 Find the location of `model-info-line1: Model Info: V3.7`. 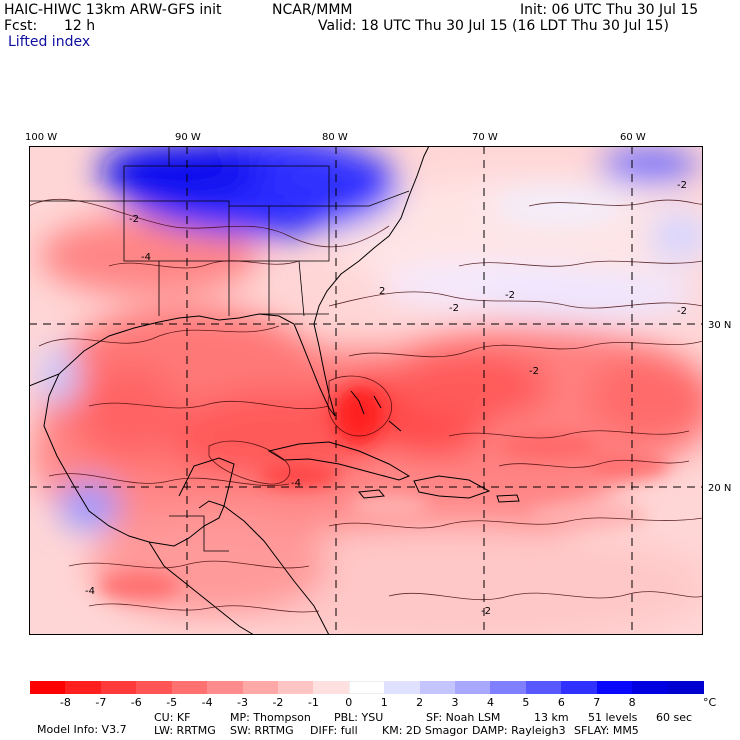

model-info-line1: Model Info: V3.7 is located at coordinates (78, 724).